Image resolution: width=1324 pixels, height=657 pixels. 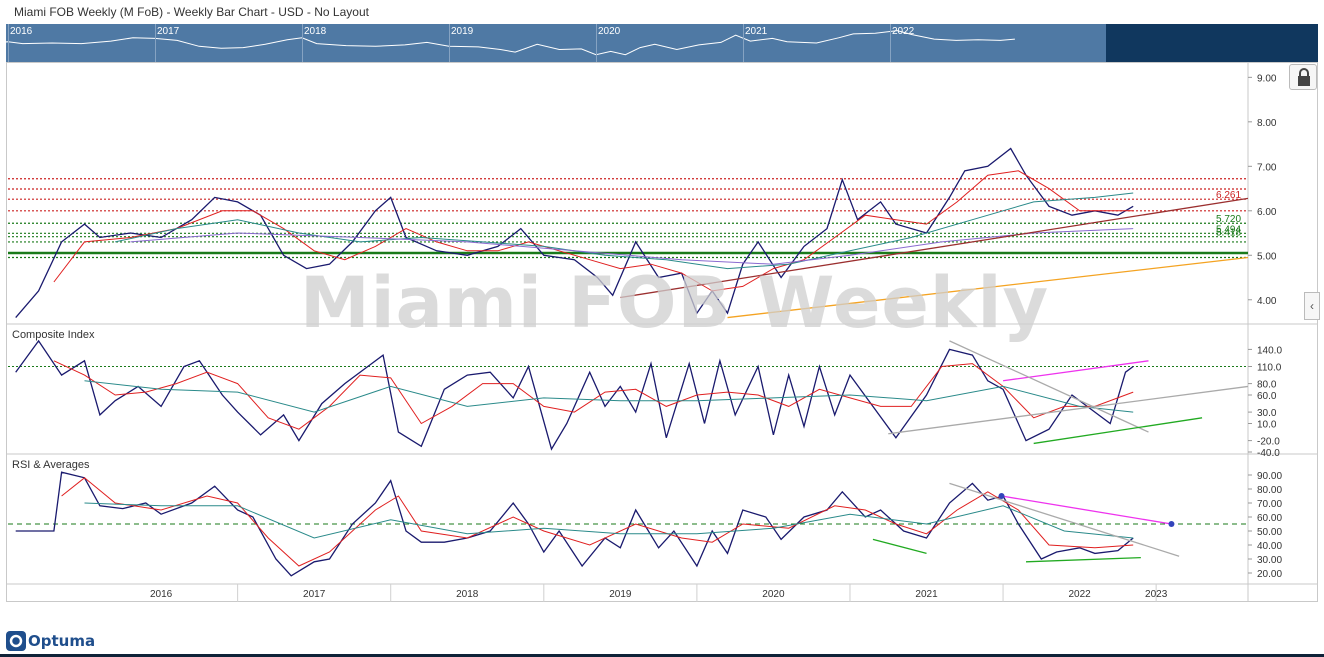 What do you see at coordinates (467, 594) in the screenshot?
I see `x-tick-label: 2018` at bounding box center [467, 594].